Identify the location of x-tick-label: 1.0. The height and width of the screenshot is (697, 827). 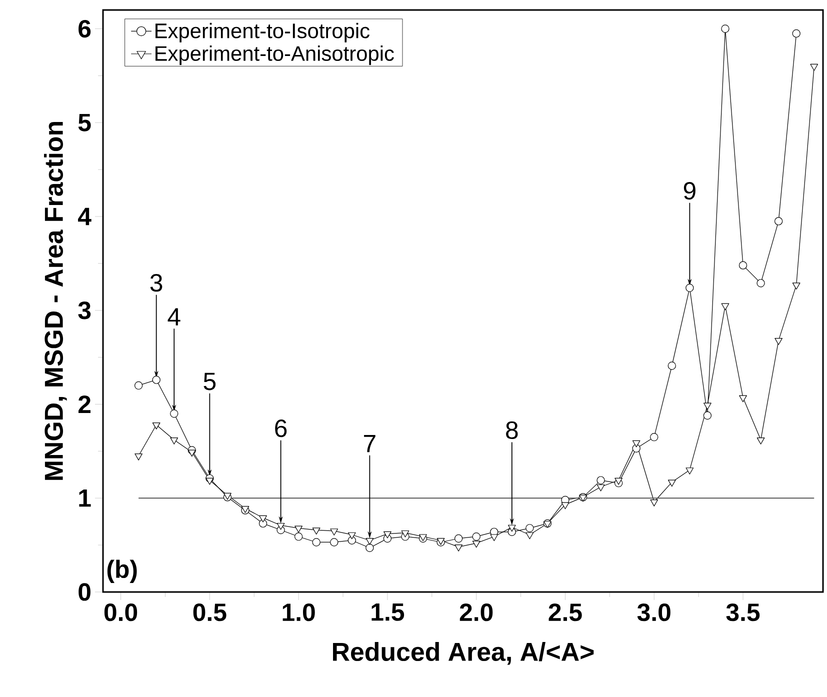
(298, 613).